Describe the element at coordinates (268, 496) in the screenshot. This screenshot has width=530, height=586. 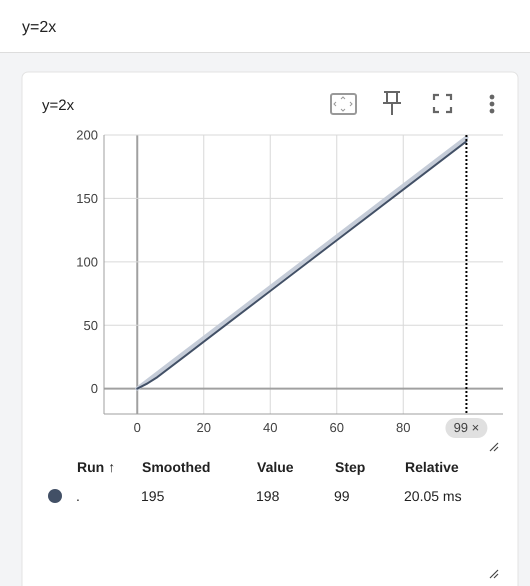
I see `text: 198` at that location.